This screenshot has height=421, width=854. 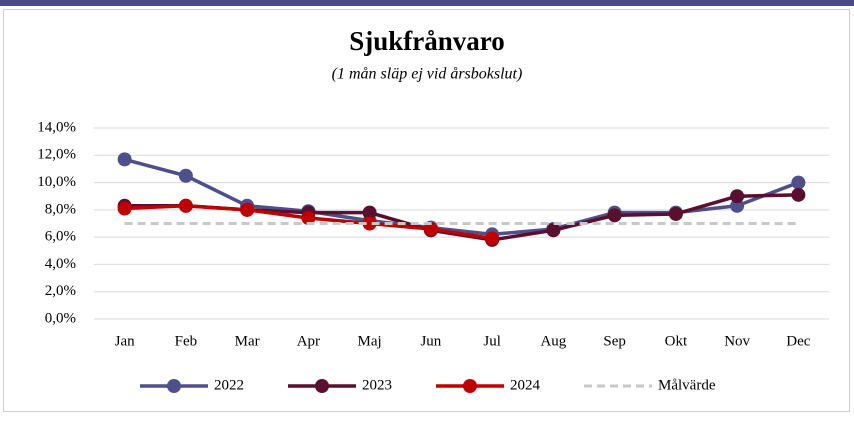 I want to click on legend-label: 2023, so click(x=377, y=385).